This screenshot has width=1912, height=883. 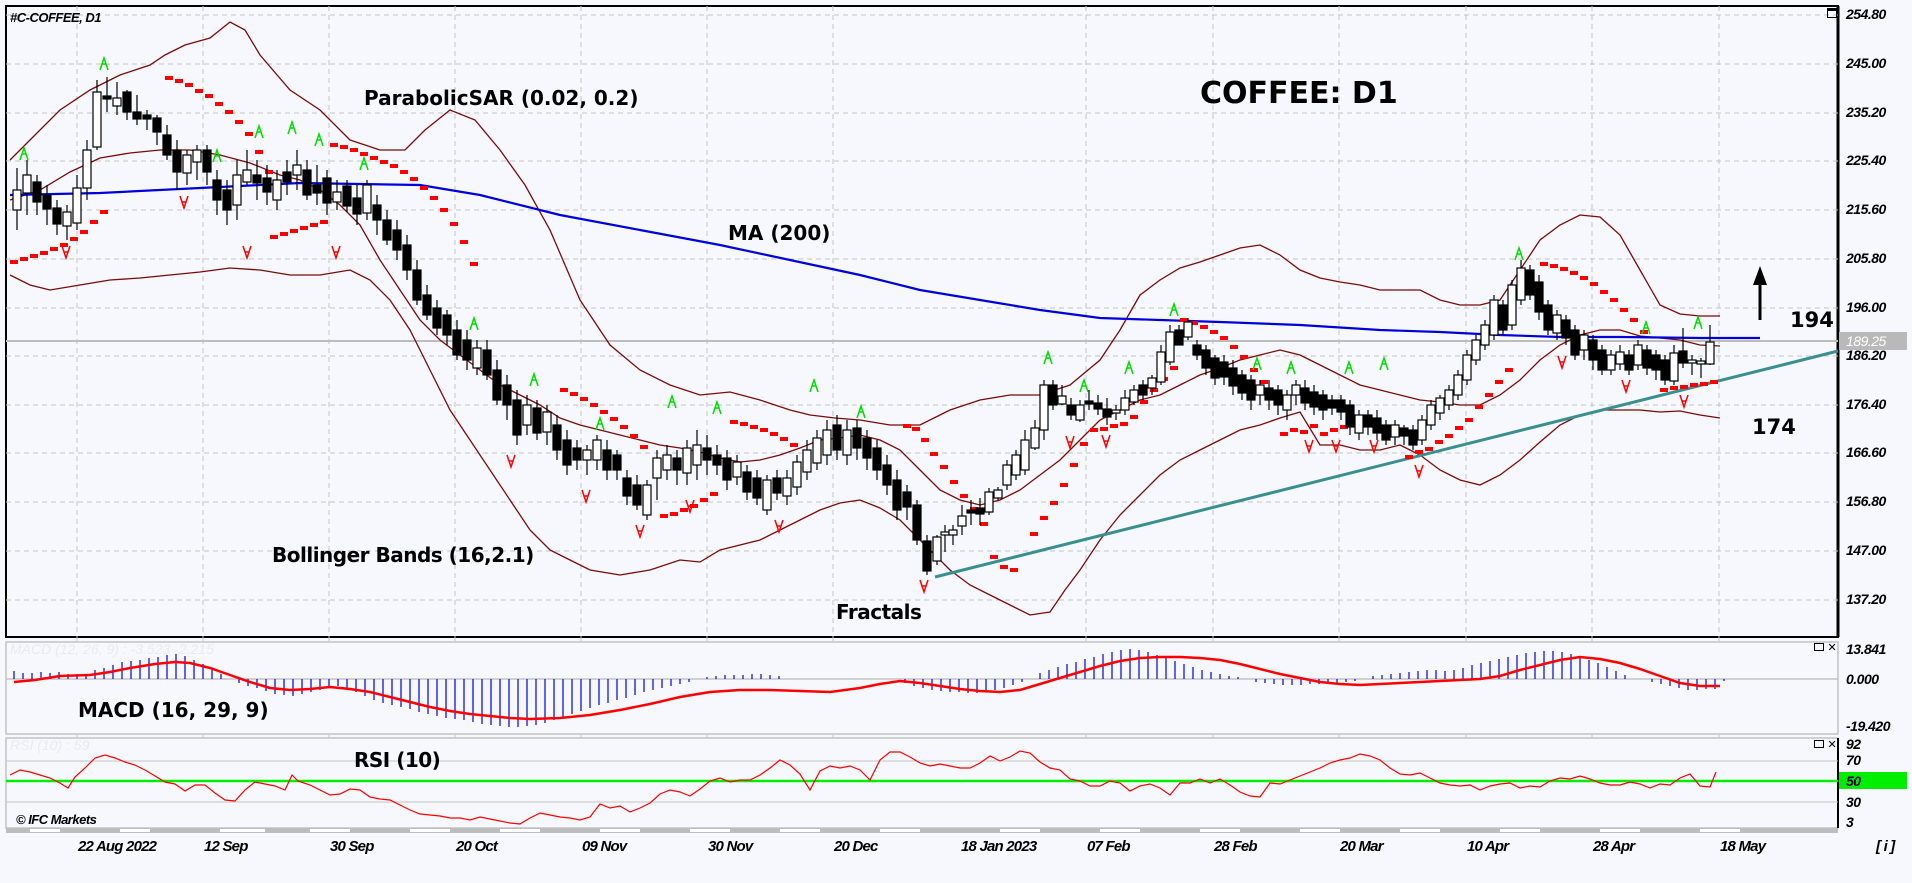 I want to click on date-tick: 12 Sep, so click(x=226, y=846).